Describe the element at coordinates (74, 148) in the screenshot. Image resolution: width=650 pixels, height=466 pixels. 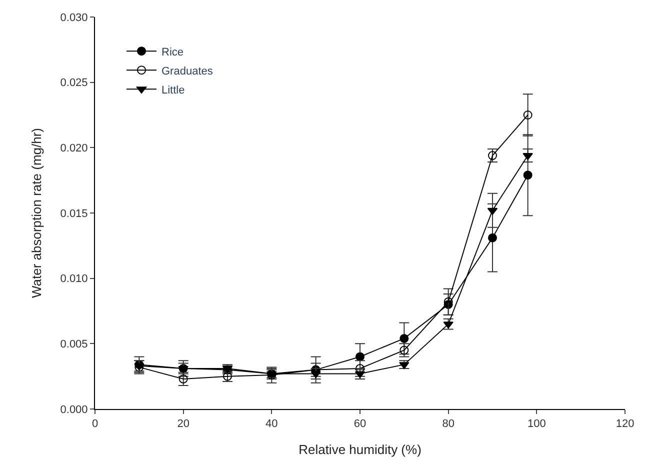
I see `y-tick-label: 0.020` at that location.